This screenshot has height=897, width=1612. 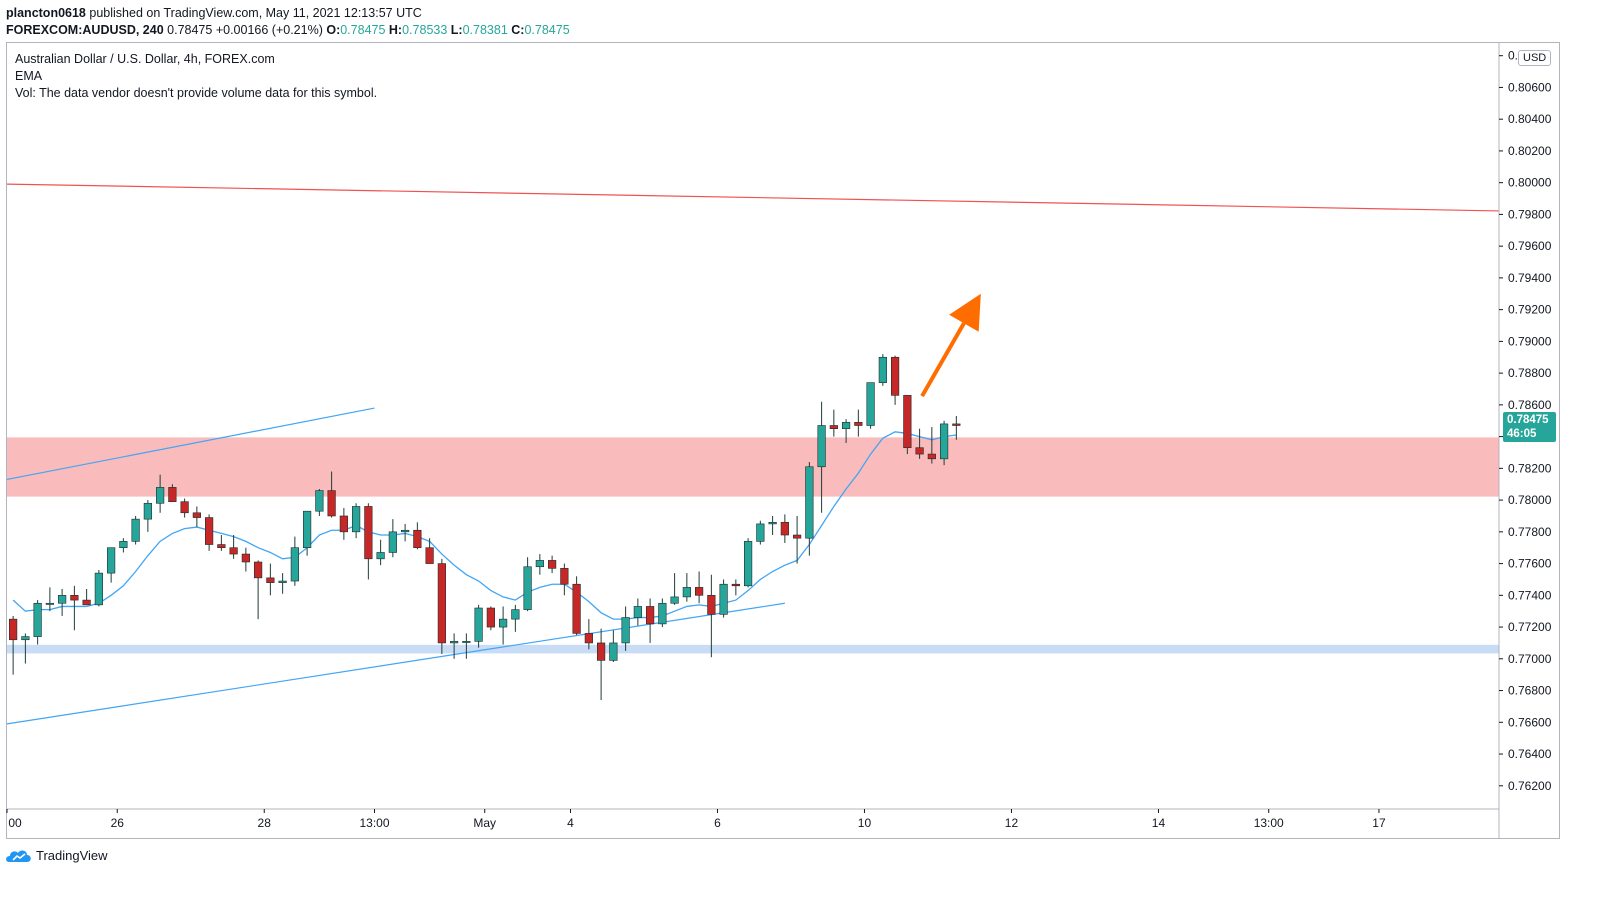 What do you see at coordinates (72, 855) in the screenshot?
I see `brand-name: TradingView` at bounding box center [72, 855].